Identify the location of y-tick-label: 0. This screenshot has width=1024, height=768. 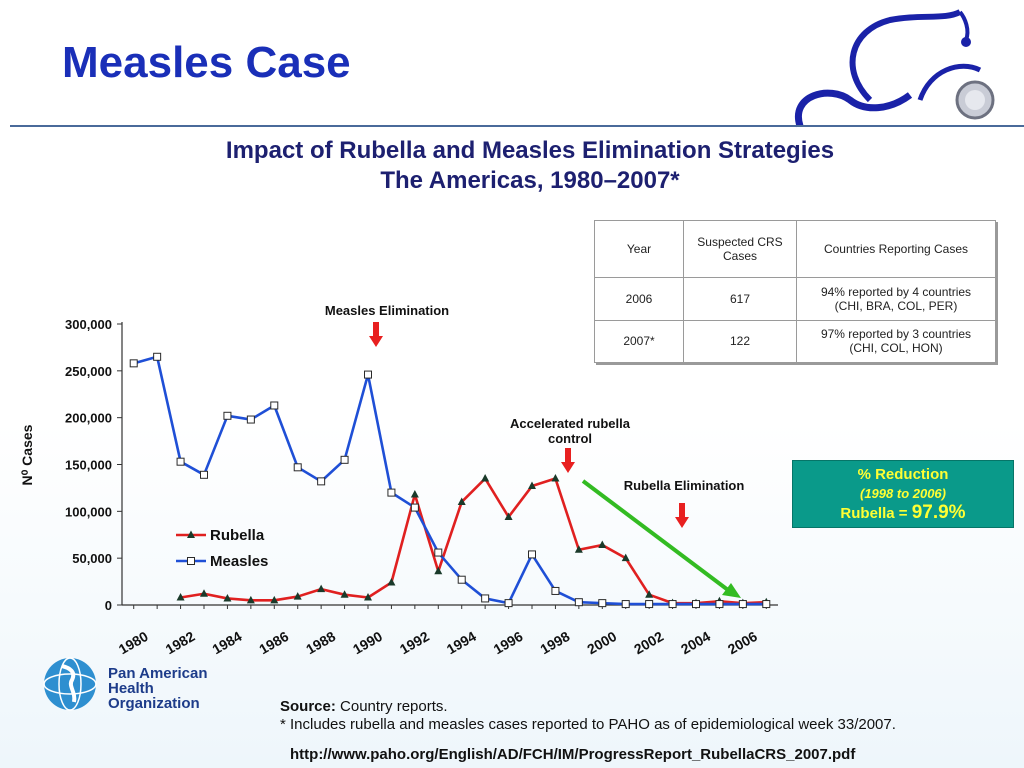
(108, 605).